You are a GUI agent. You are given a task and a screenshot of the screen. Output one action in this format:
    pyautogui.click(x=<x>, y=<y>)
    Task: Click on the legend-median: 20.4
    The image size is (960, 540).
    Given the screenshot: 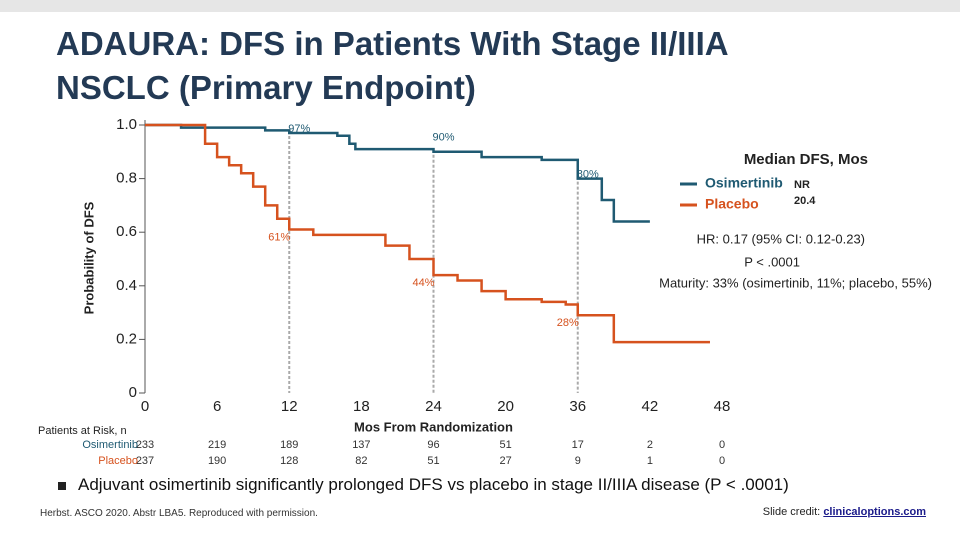 What is the action you would take?
    pyautogui.click(x=805, y=201)
    